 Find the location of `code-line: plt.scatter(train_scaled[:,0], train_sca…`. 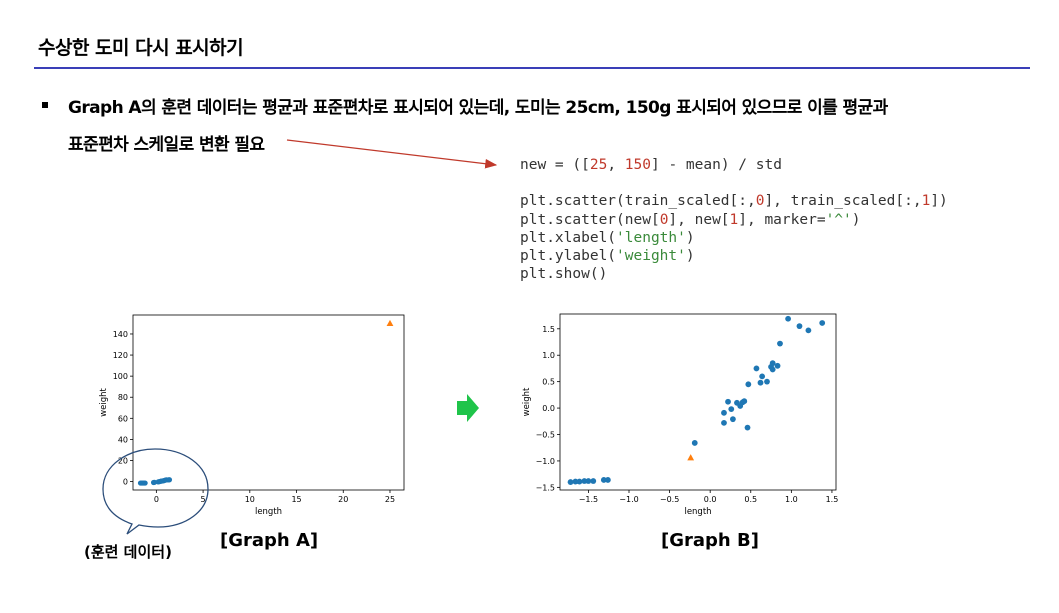

code-line: plt.scatter(train_scaled[:,0], train_sca… is located at coordinates (734, 201).